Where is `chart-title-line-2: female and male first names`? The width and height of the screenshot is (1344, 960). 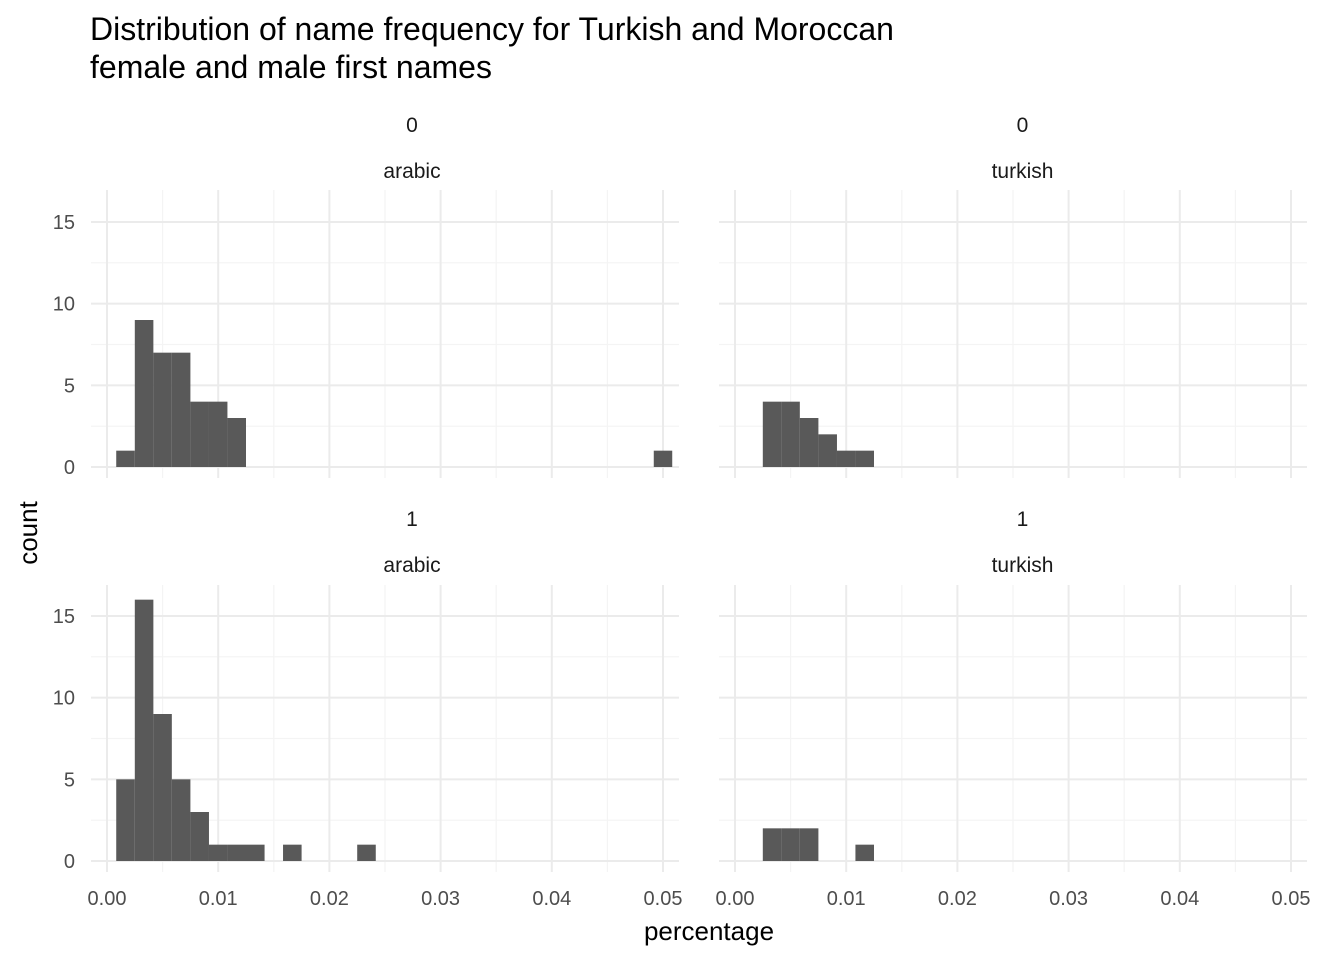 chart-title-line-2: female and male first names is located at coordinates (291, 67).